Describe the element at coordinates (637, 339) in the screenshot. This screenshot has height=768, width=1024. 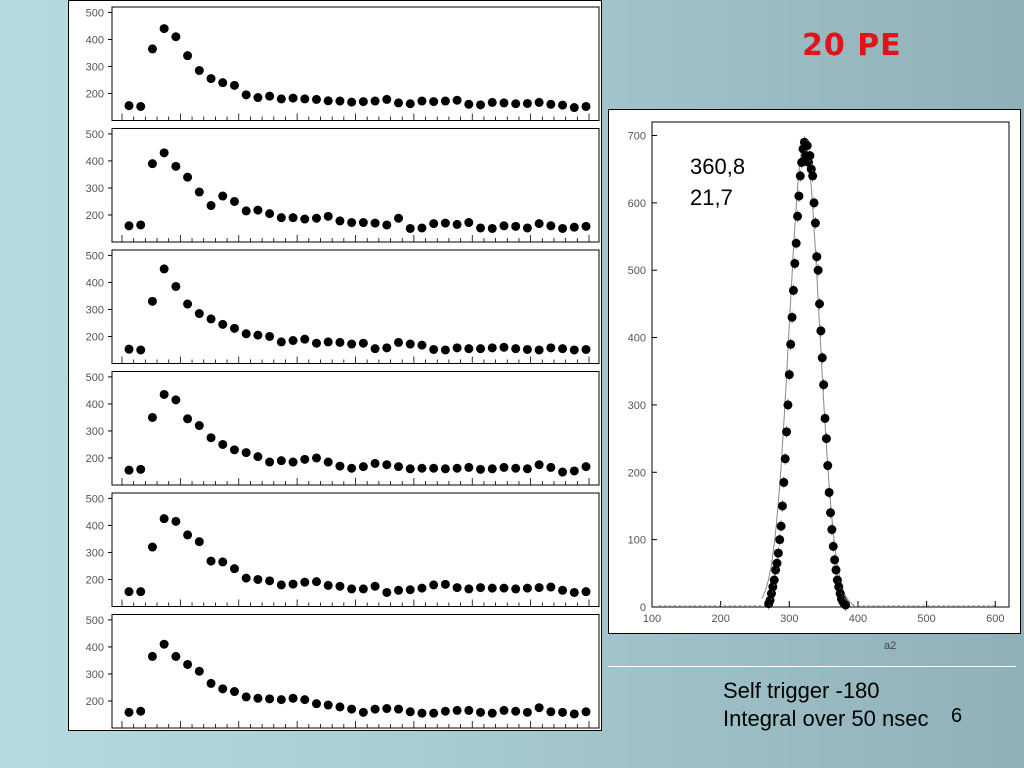
I see `y-tick-label: 400` at that location.